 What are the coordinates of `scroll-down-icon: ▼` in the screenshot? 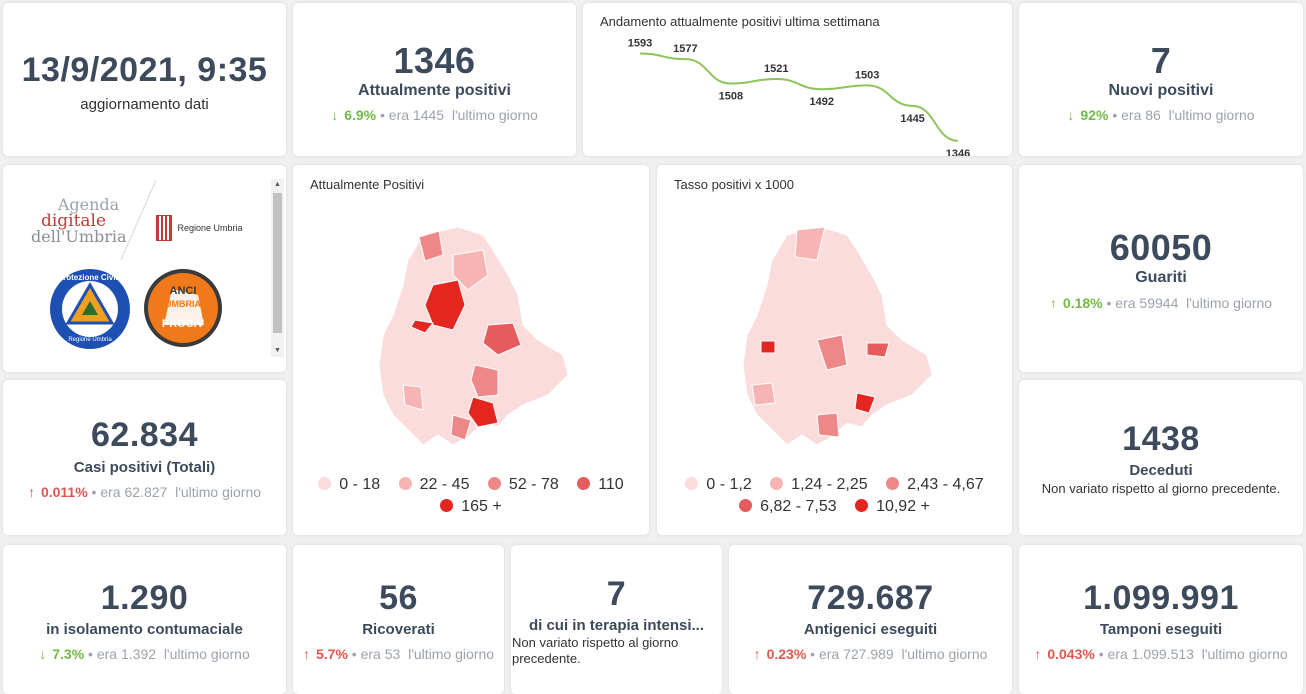 It's located at (277, 350).